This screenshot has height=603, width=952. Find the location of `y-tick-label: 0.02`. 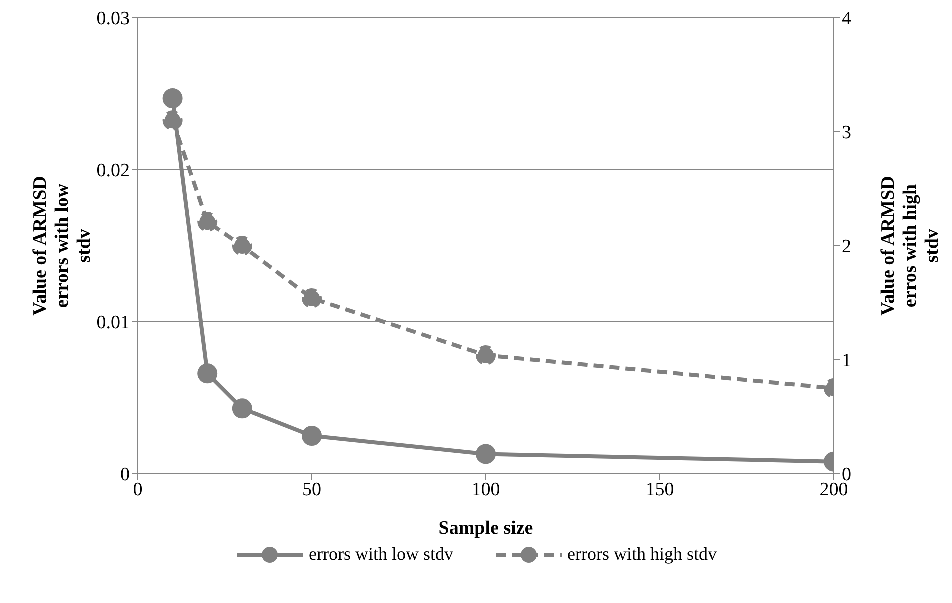

y-tick-label: 0.02 is located at coordinates (113, 171).